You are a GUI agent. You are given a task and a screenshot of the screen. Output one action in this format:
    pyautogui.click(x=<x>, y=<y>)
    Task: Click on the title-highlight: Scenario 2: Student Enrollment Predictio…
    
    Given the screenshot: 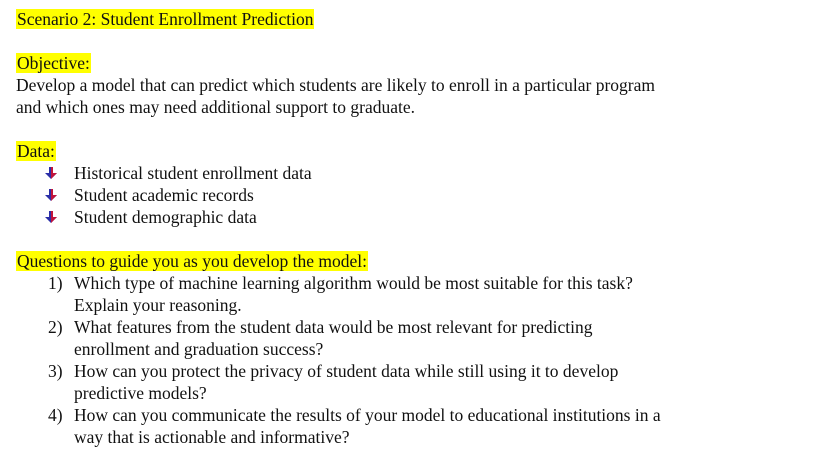 What is the action you would take?
    pyautogui.click(x=165, y=19)
    